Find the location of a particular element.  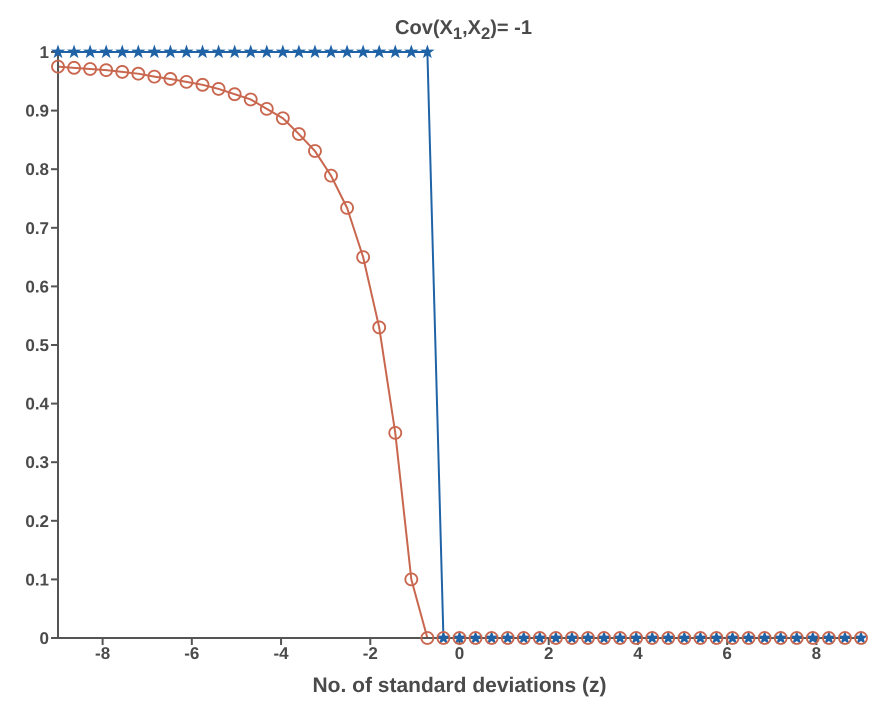

y-tick-label: 0.1 is located at coordinates (37, 580).